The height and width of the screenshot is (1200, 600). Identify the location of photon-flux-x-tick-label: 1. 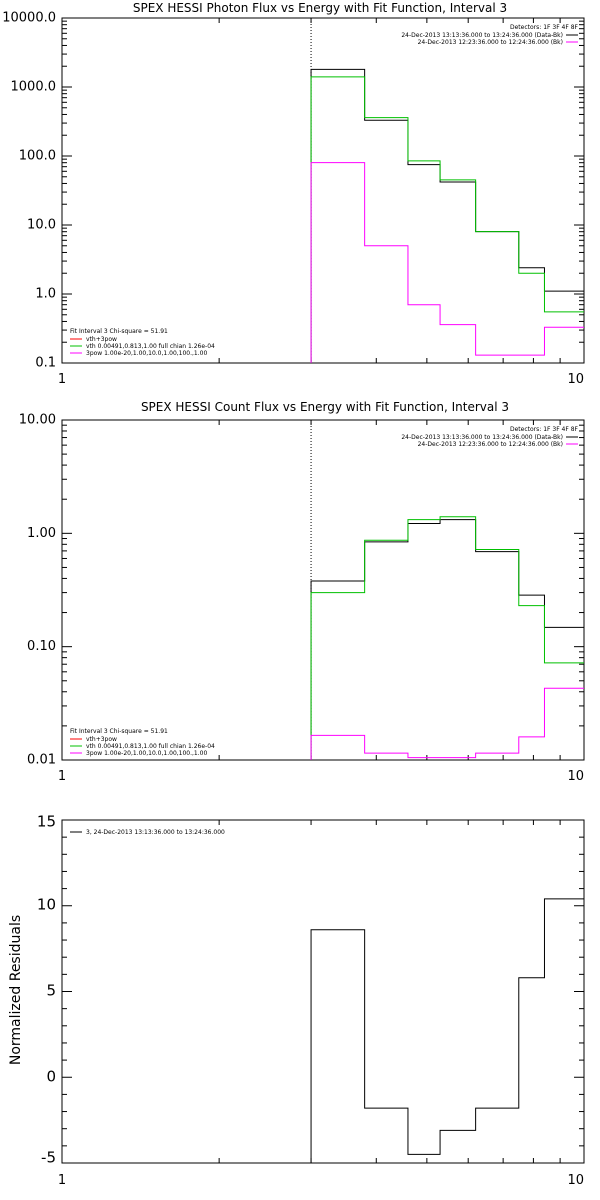
(62, 379).